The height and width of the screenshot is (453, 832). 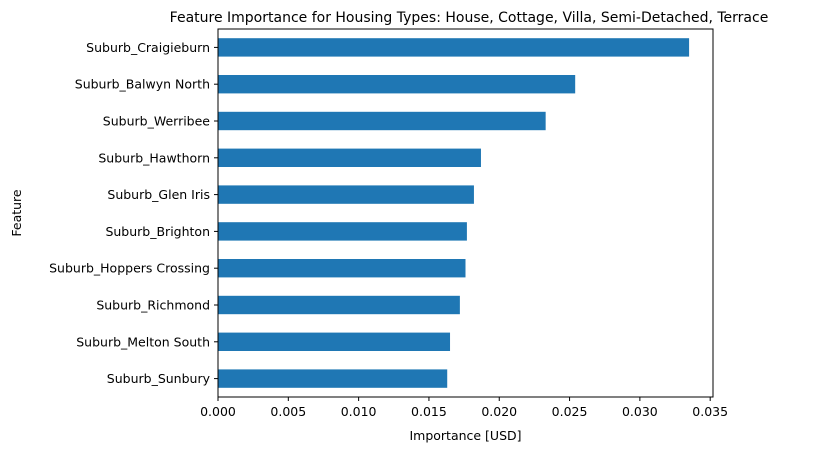 I want to click on y-tick-label: Suburb_Balwyn North, so click(x=142, y=84).